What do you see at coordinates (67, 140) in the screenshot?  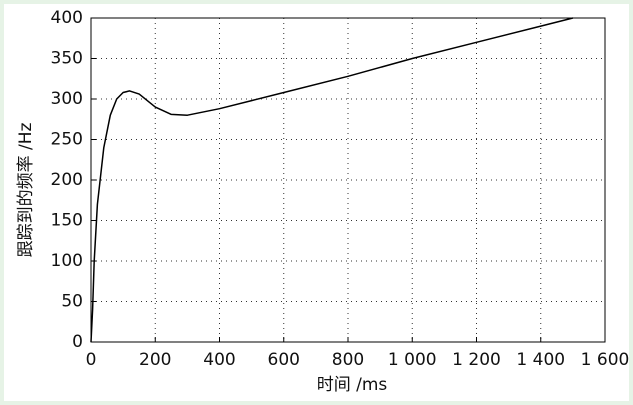 I see `y-tick-label: 250` at bounding box center [67, 140].